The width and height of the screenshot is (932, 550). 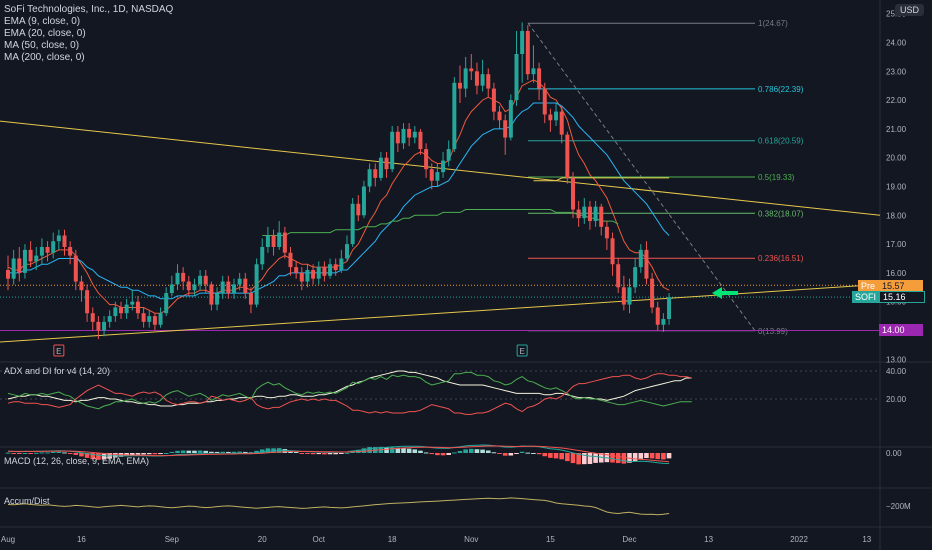 I want to click on price-tick-label: 18.00, so click(x=896, y=215).